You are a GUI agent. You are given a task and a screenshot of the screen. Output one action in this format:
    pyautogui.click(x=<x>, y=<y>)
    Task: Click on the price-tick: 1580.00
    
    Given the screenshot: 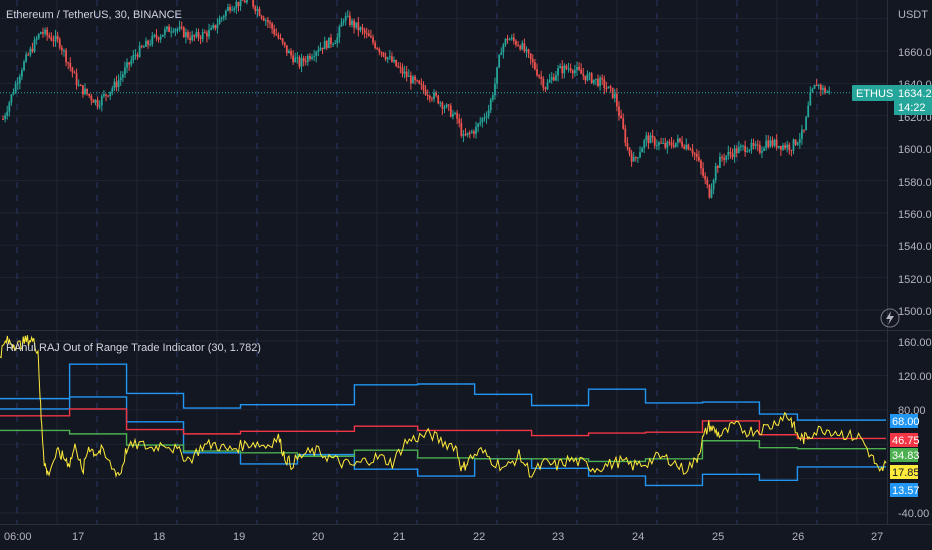 What is the action you would take?
    pyautogui.click(x=915, y=183)
    